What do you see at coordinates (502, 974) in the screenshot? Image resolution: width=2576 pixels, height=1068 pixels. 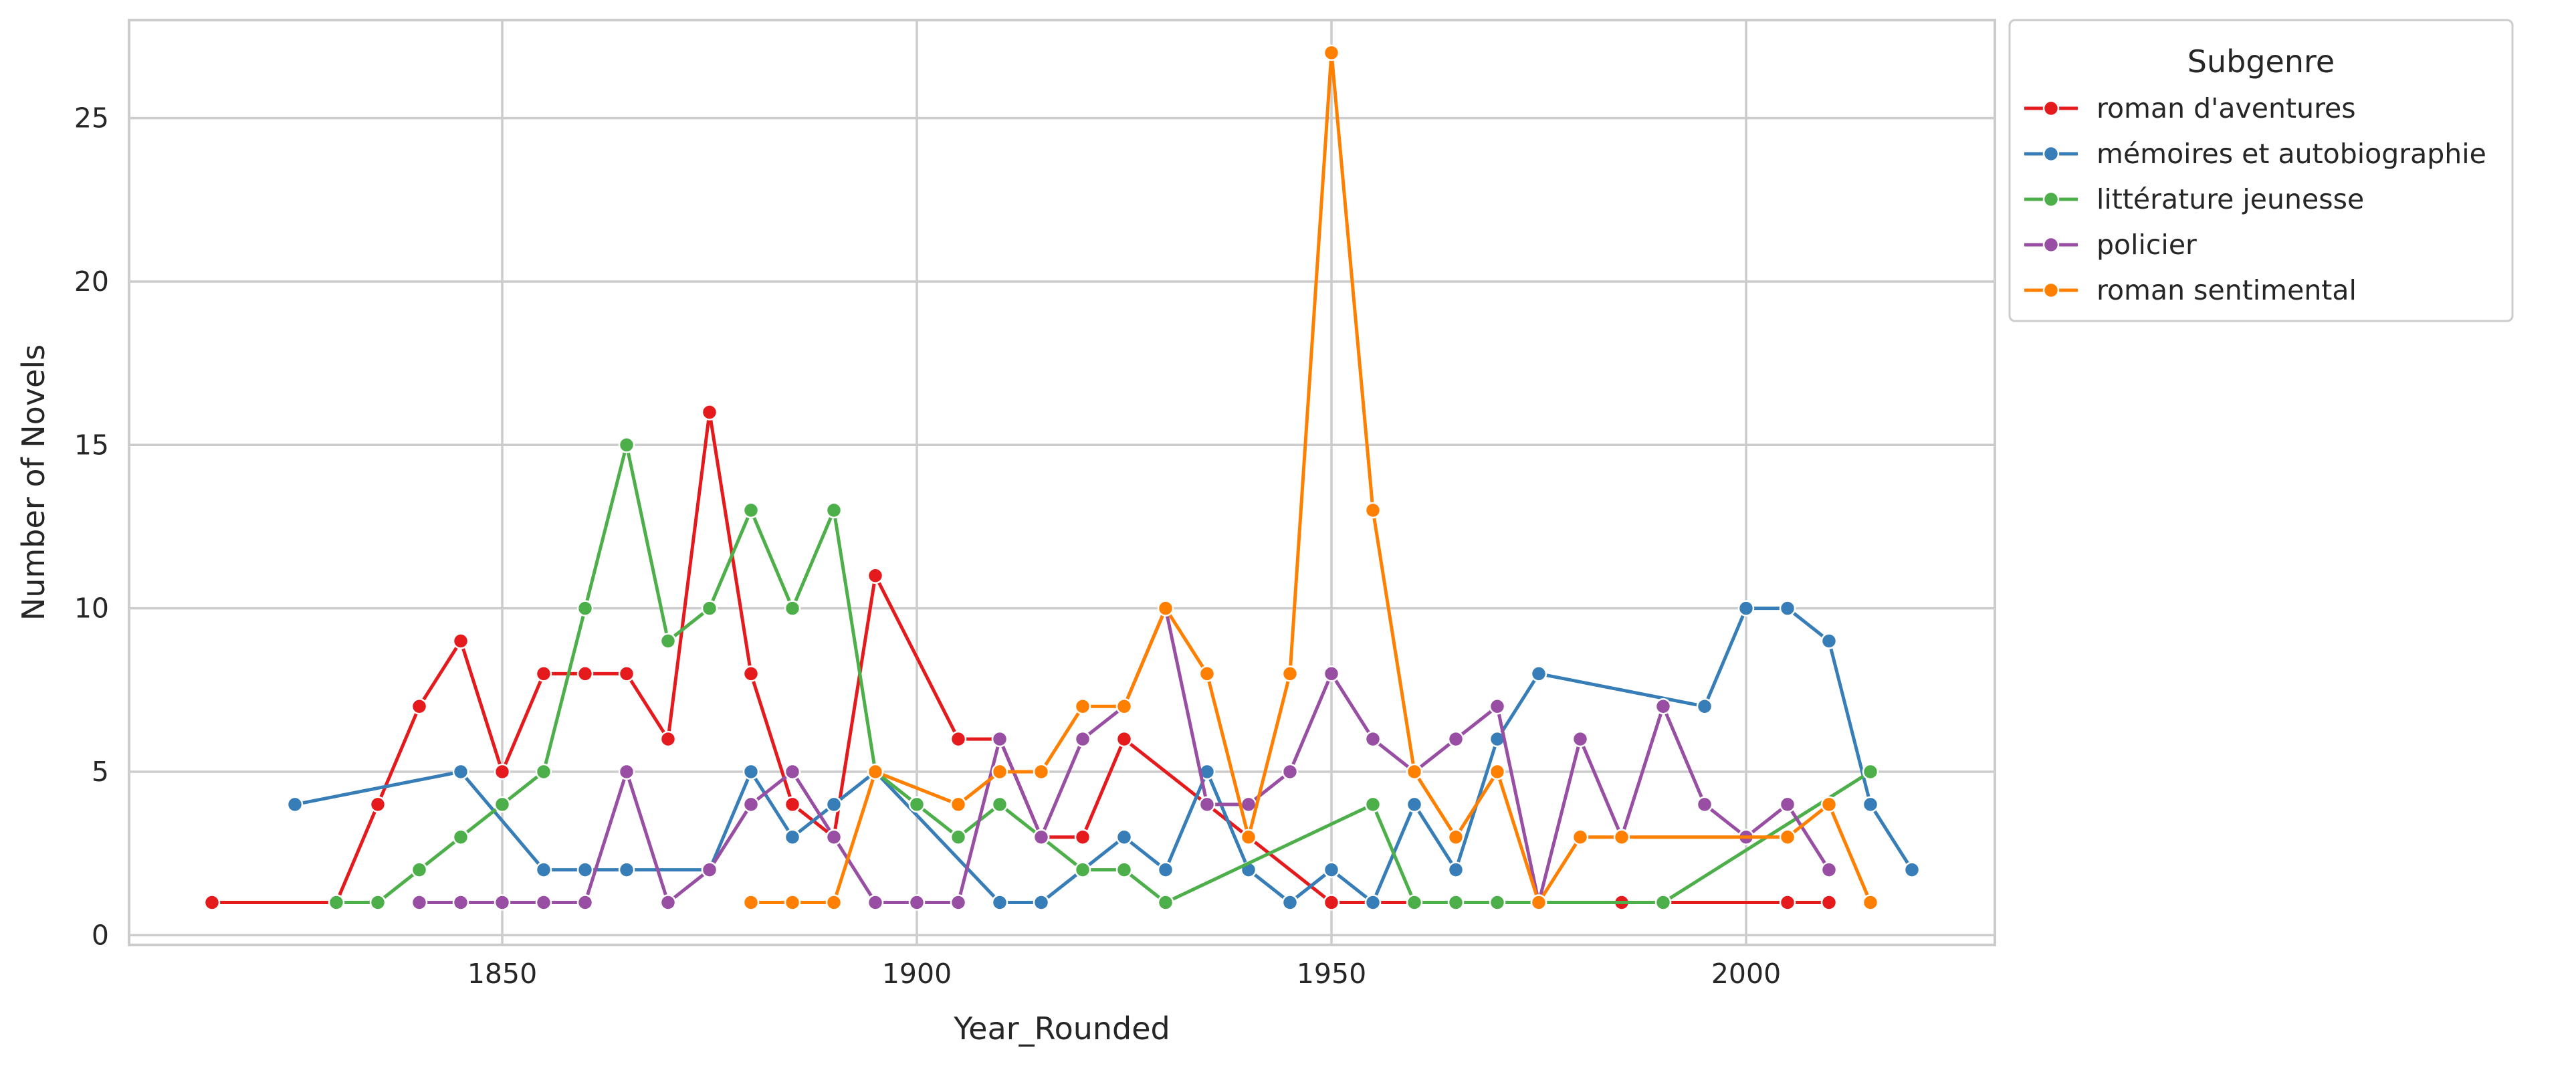 I see `x-tick-label: 1850` at bounding box center [502, 974].